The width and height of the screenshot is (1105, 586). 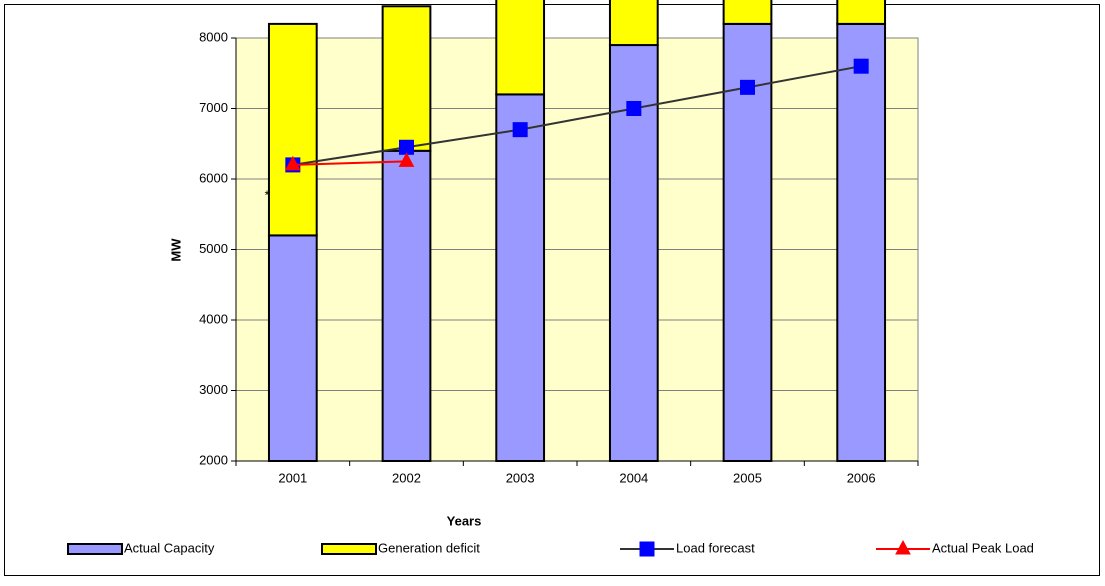 I want to click on legend-label: Load forecast, so click(x=715, y=547).